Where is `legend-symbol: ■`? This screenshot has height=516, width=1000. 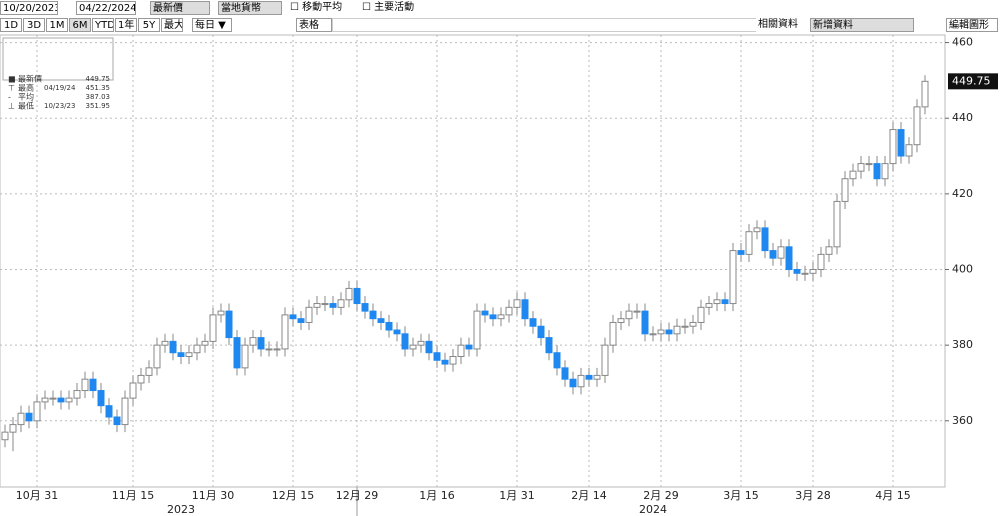
legend-symbol: ■ is located at coordinates (12, 79).